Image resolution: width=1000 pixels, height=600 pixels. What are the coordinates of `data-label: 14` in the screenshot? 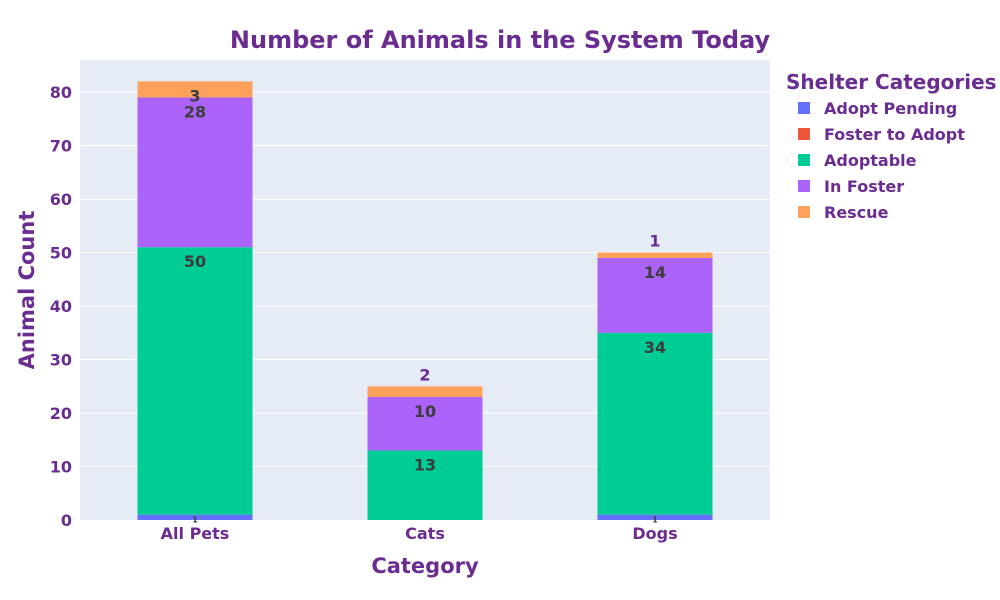 It's located at (655, 272).